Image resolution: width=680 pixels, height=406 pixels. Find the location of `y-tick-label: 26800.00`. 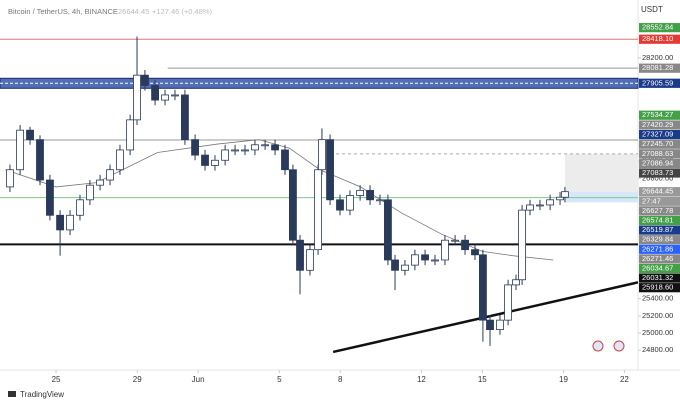

y-tick-label: 26800.00 is located at coordinates (657, 177).